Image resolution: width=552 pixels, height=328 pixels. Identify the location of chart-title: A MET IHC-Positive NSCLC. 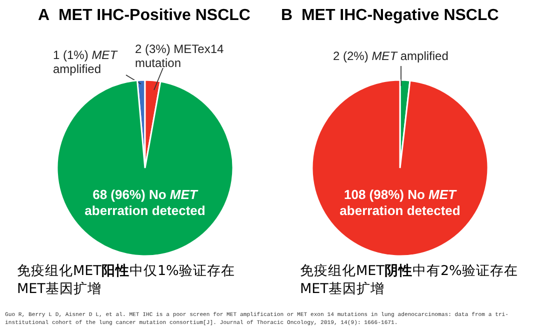
(144, 16).